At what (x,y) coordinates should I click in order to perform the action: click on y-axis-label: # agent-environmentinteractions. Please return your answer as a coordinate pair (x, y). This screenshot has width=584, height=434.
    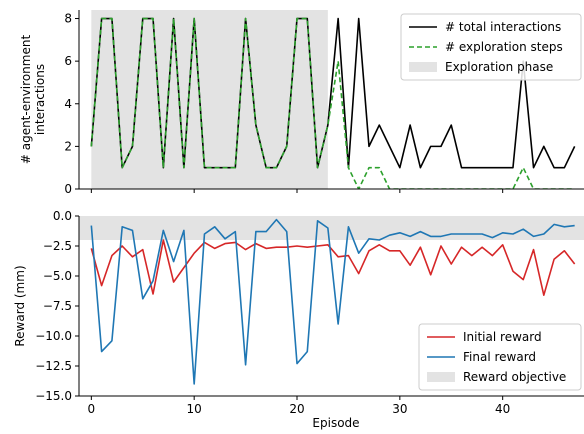
    Looking at the image, I should click on (33, 100).